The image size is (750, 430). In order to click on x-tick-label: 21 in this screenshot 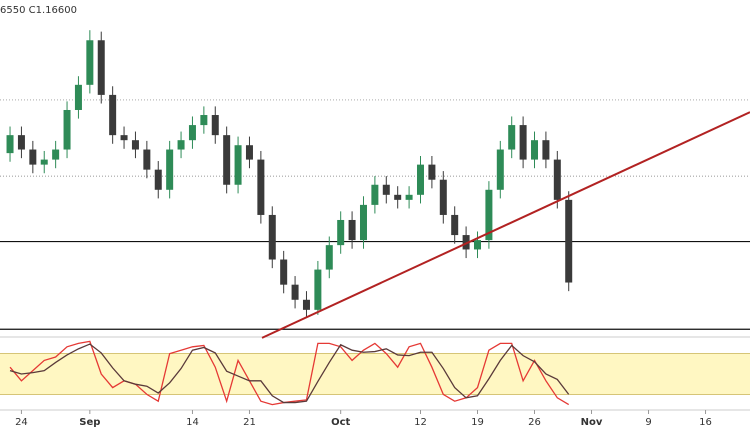, I will do `click(249, 422)`.